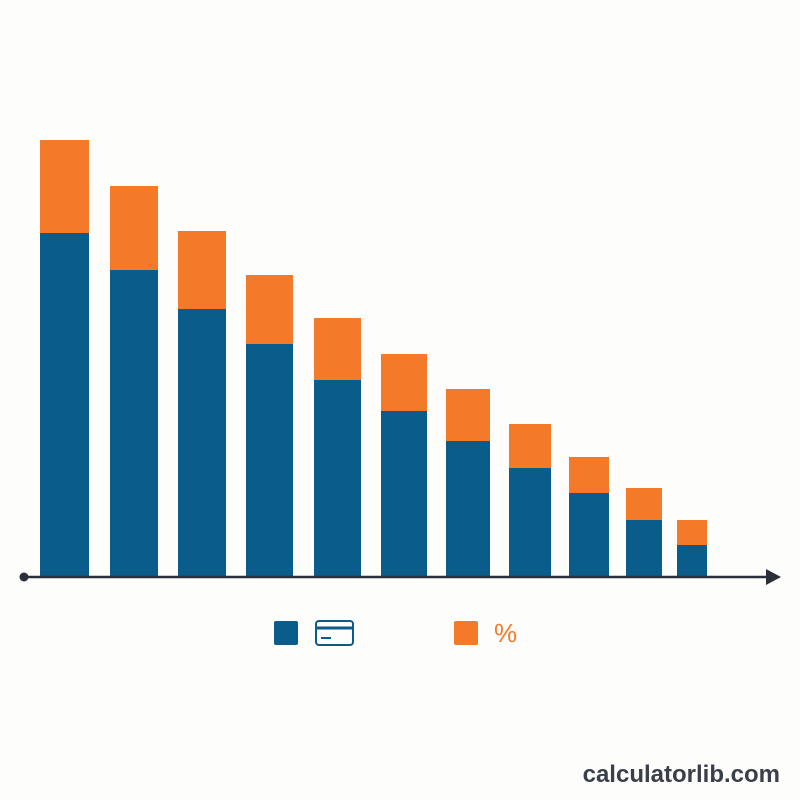 This screenshot has width=800, height=800. Describe the element at coordinates (773, 577) in the screenshot. I see `axis-arrow` at that location.